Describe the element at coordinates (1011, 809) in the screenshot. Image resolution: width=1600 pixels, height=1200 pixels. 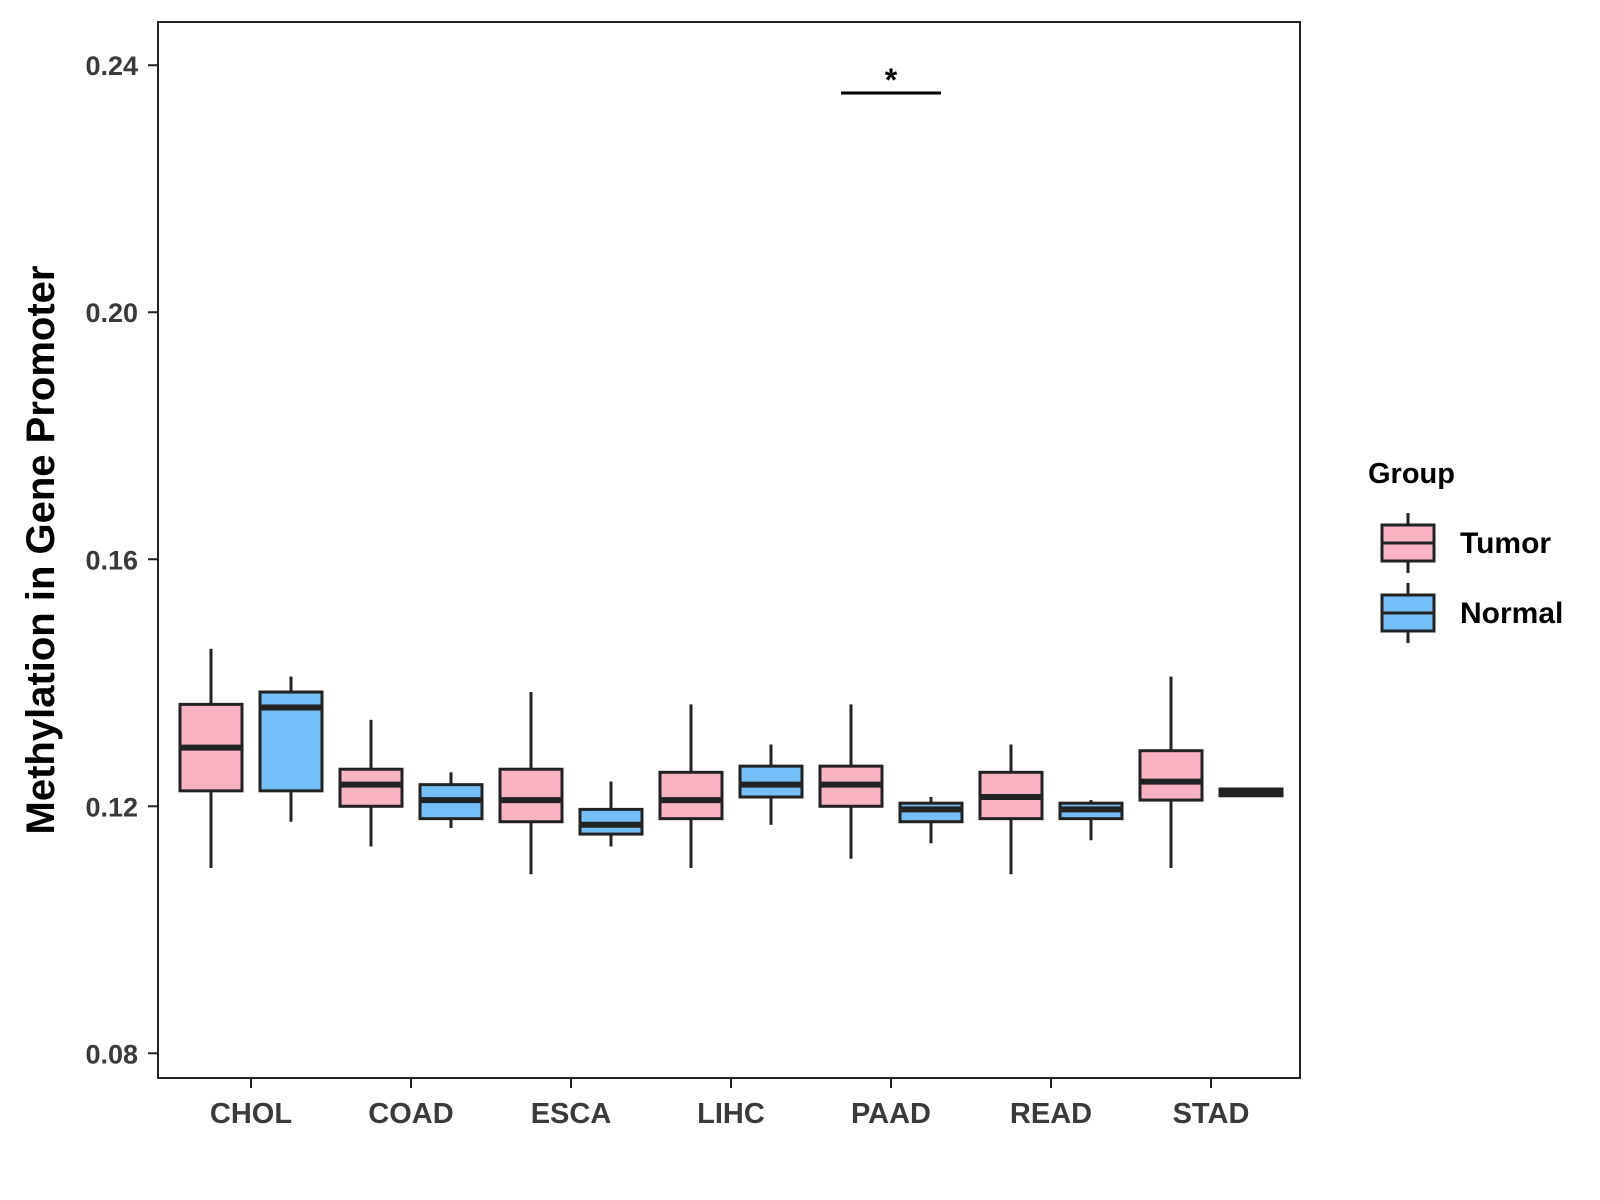
I see `box-tumor-read` at that location.